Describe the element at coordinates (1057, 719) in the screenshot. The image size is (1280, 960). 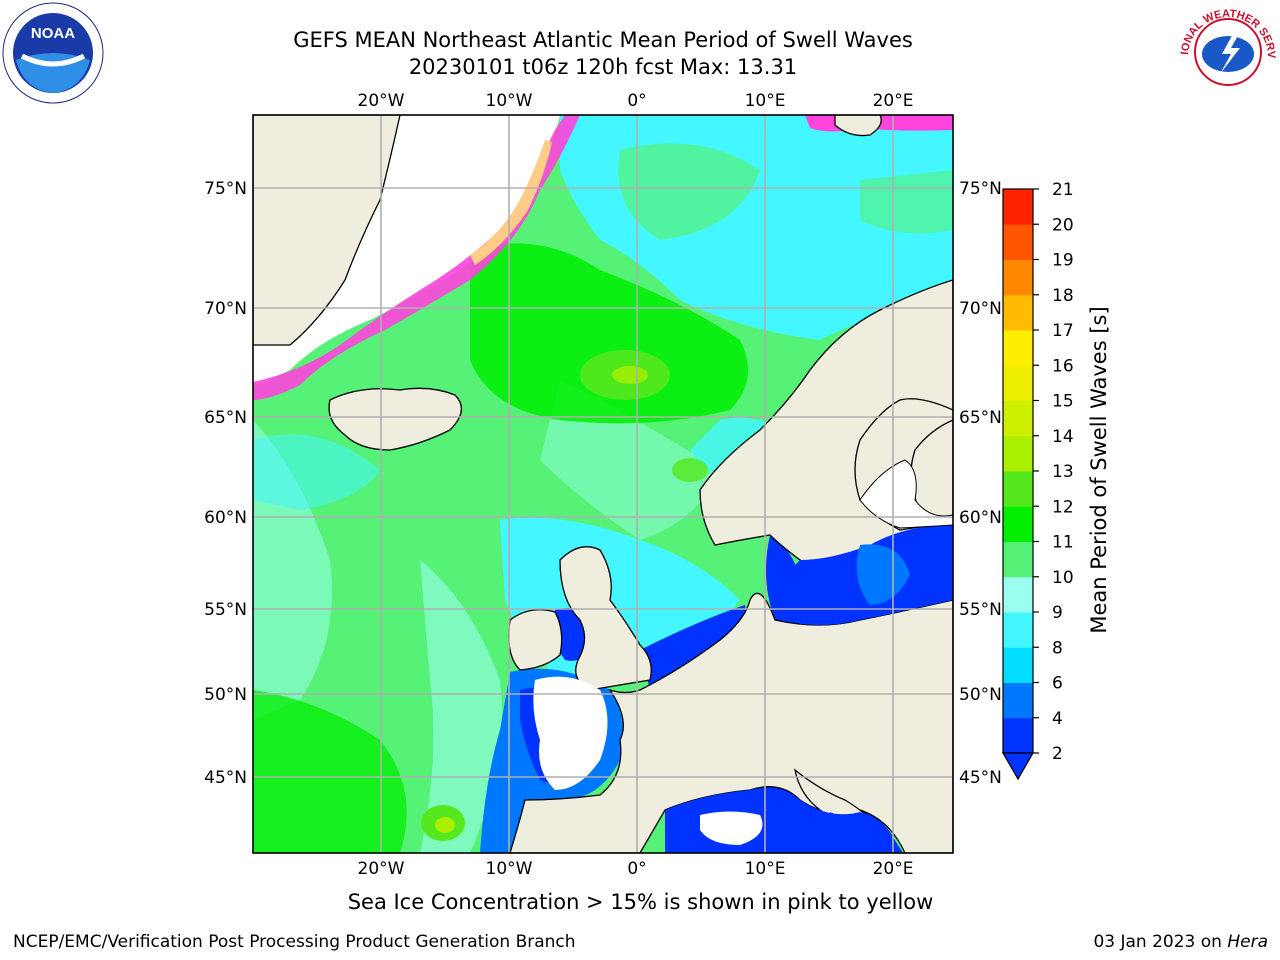
I see `colorbar-tick-label: 4` at that location.